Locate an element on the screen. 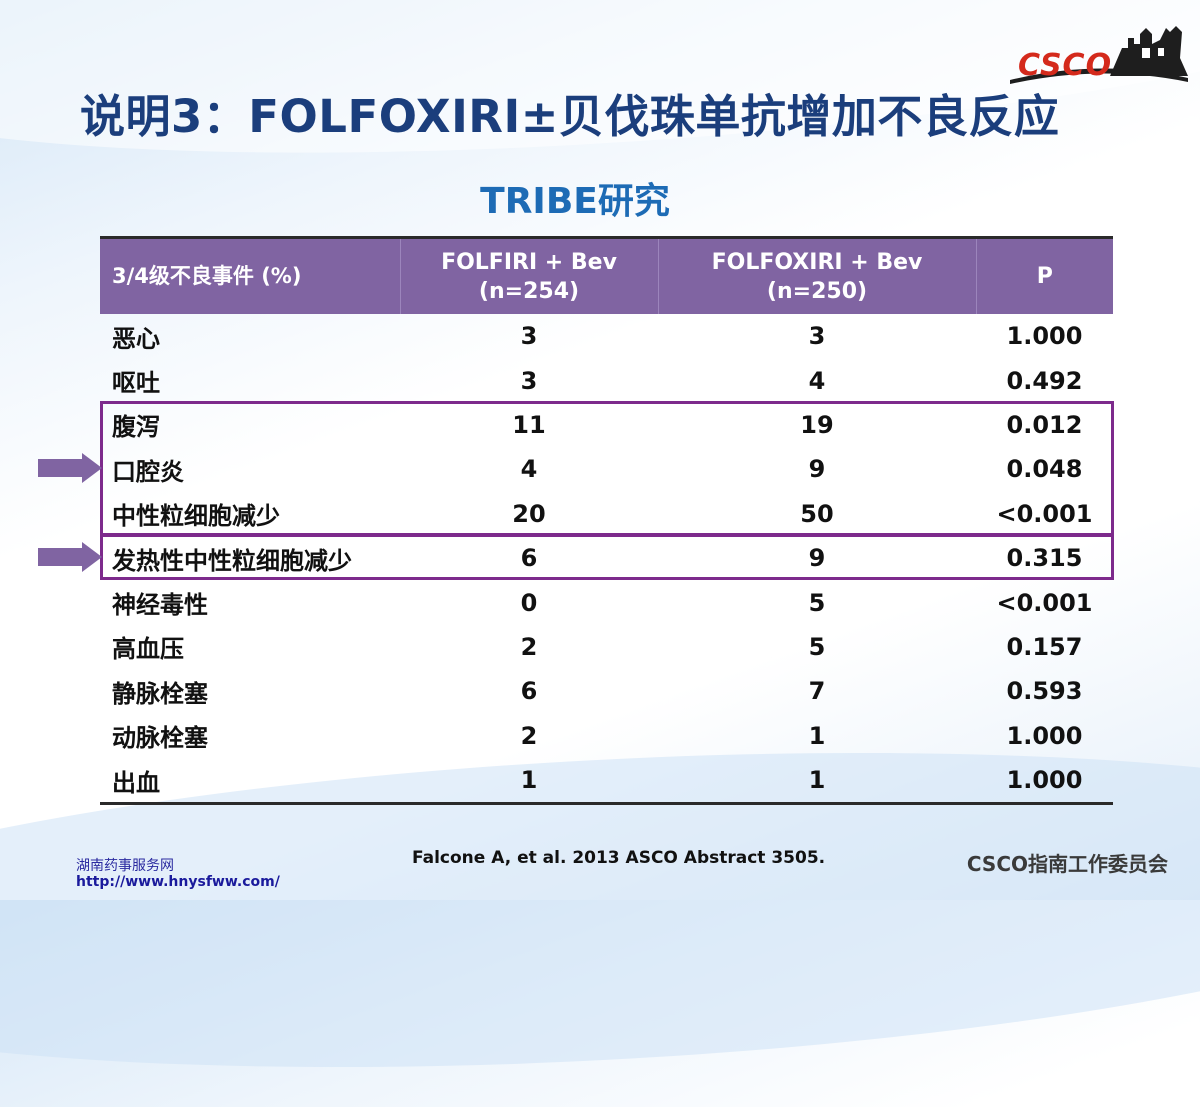 Image resolution: width=1200 pixels, height=1107 pixels. highlight-box-febrile-neutropenia is located at coordinates (607, 557).